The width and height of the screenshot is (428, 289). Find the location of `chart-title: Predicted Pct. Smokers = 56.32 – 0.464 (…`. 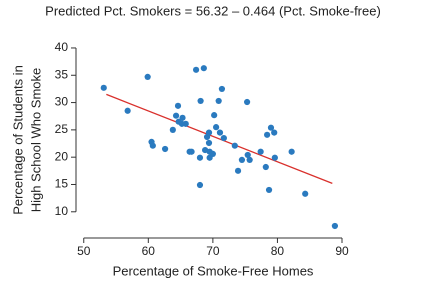

chart-title: Predicted Pct. Smokers = 56.32 – 0.464 (… is located at coordinates (213, 10).